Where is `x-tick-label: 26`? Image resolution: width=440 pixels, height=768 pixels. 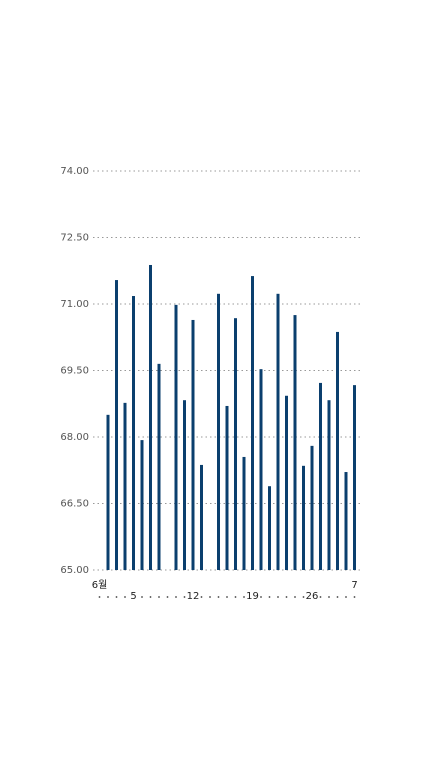
x-tick-label: 26 is located at coordinates (312, 596).